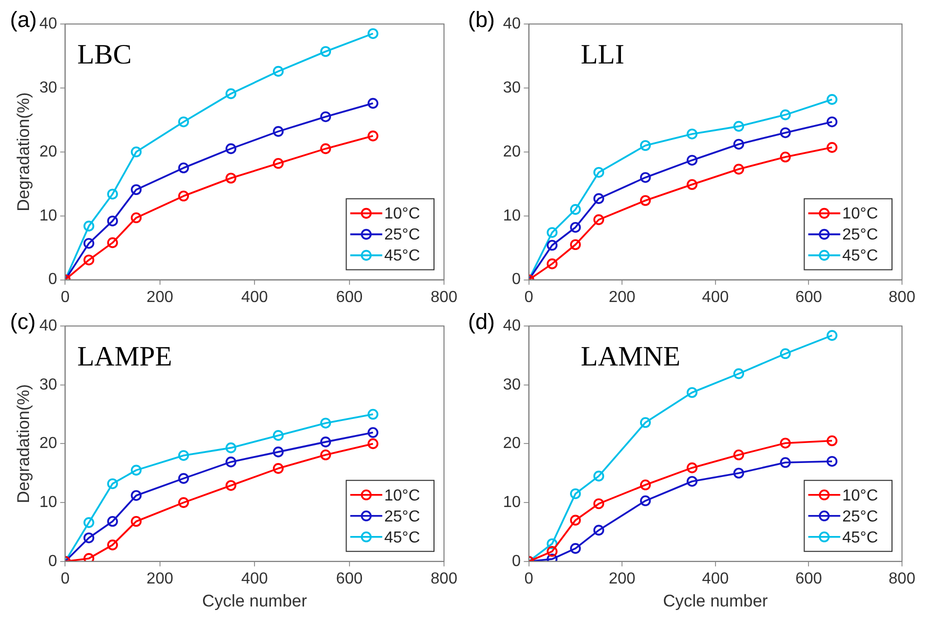 The image size is (933, 622). I want to click on chart-title: (c), so click(23, 321).